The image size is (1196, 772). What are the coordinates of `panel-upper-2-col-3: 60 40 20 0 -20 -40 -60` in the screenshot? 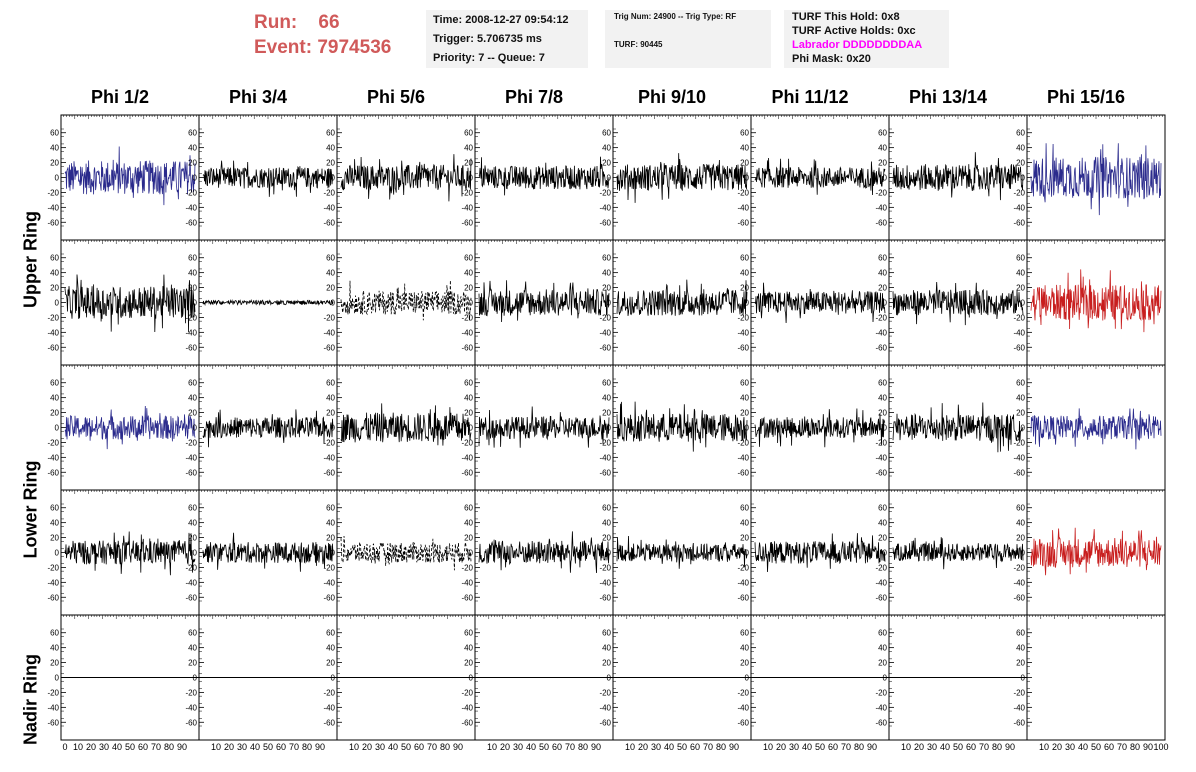 It's located at (399, 302).